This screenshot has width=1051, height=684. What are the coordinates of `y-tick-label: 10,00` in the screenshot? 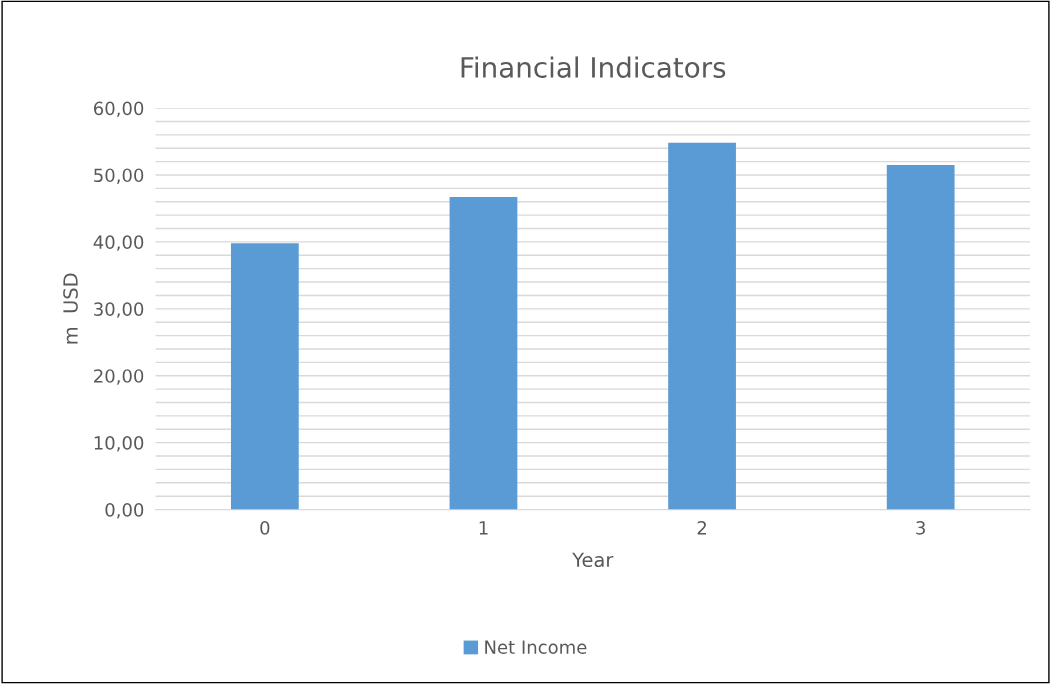 It's located at (119, 444).